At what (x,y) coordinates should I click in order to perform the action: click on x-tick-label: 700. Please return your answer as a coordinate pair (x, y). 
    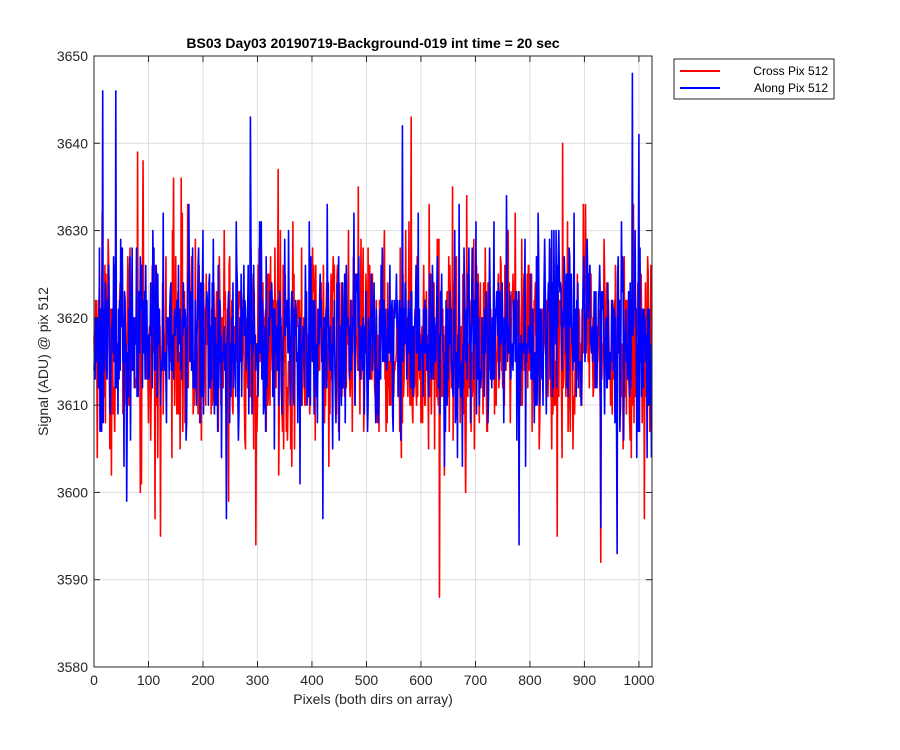
    Looking at the image, I should click on (476, 680).